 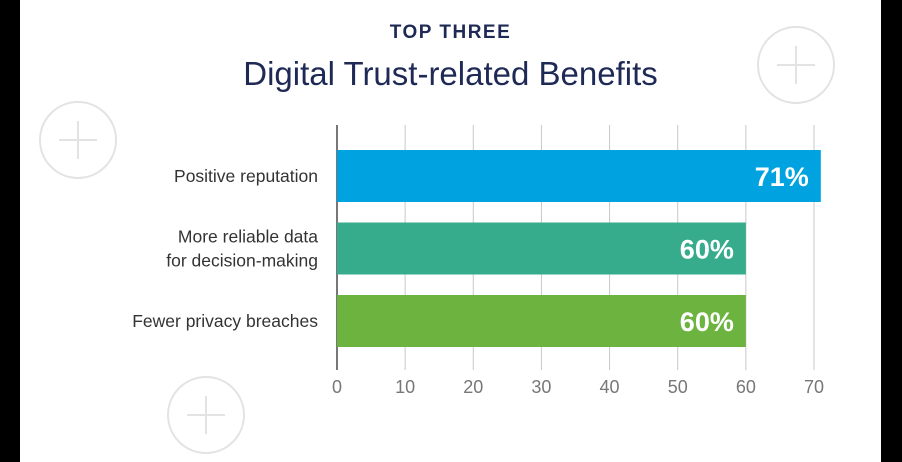 I want to click on bar-value-label: 71%, so click(x=782, y=177).